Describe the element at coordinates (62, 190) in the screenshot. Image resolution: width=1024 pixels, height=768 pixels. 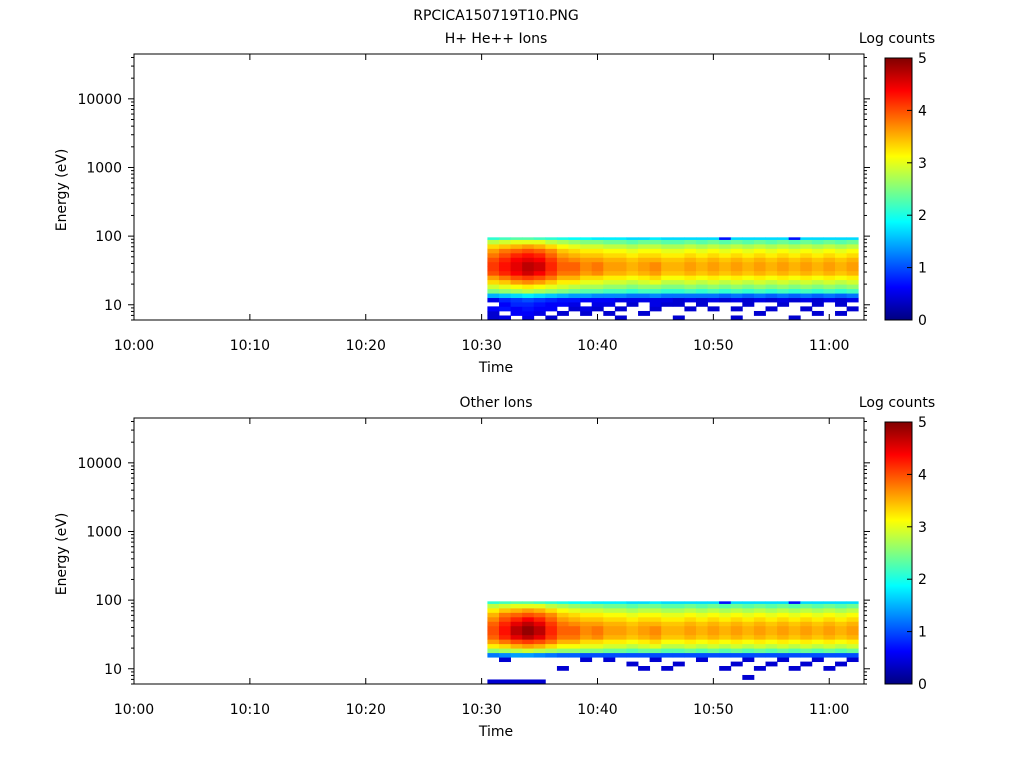
I see `panel-1-ylabel: Energy (eV)` at that location.